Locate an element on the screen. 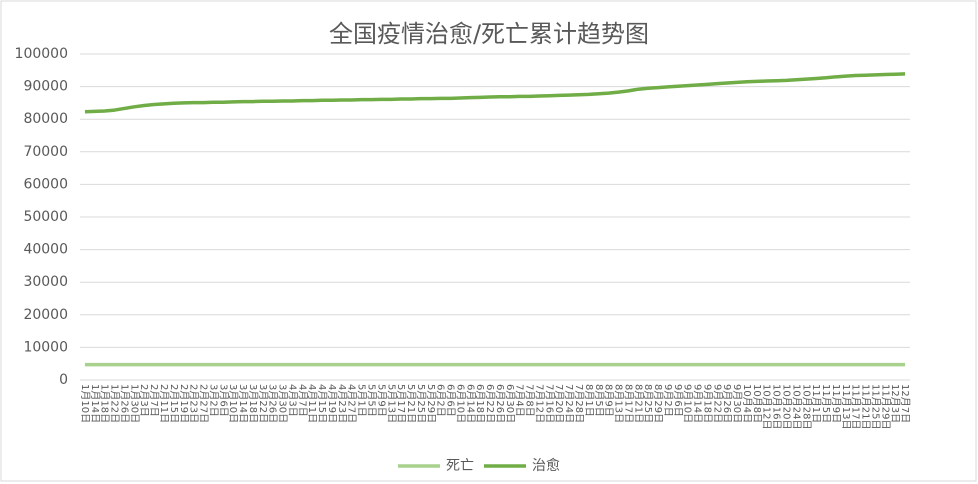 The height and width of the screenshot is (484, 978). y-tick-label: 10000 is located at coordinates (45, 347).